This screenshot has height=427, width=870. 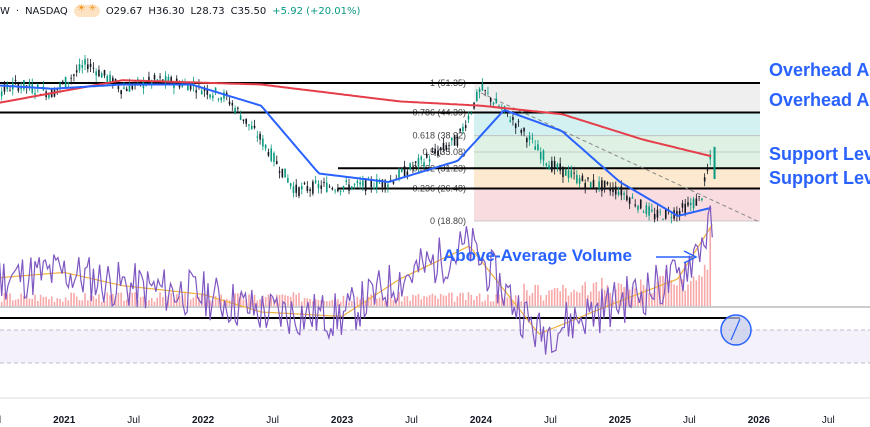 What do you see at coordinates (203, 420) in the screenshot?
I see `x-tick-label: 2022` at bounding box center [203, 420].